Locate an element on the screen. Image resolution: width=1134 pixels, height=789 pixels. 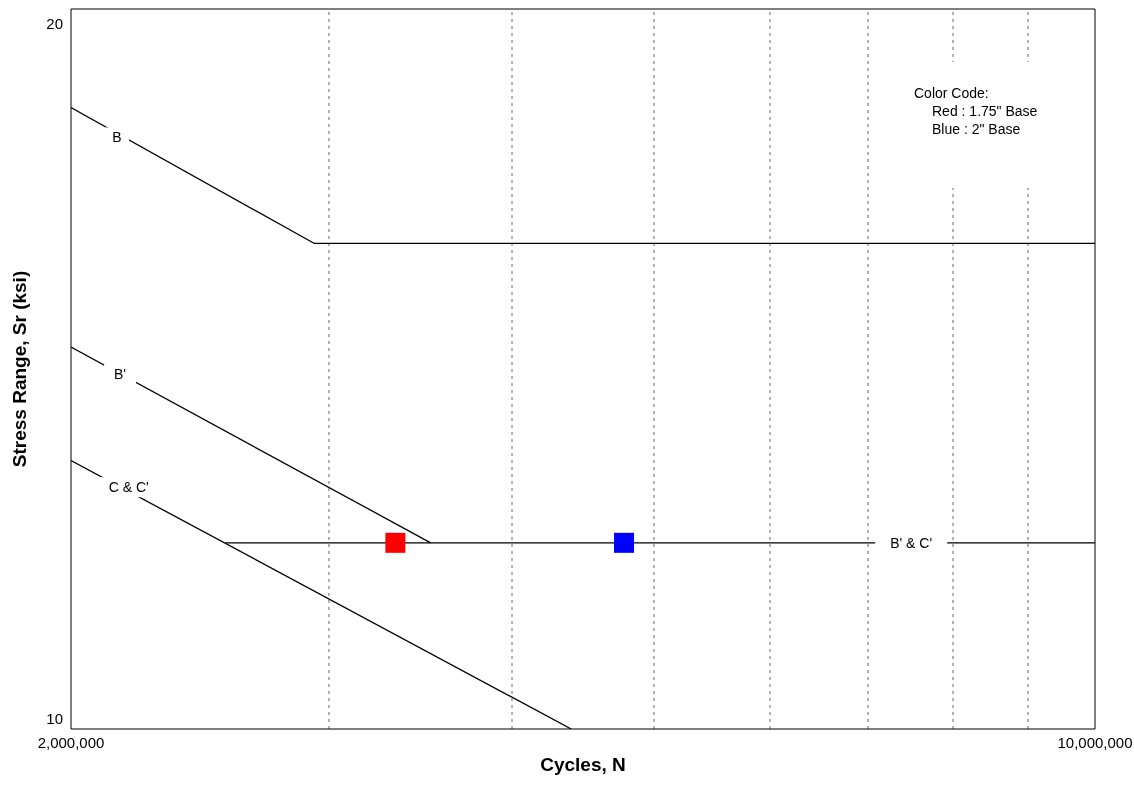
x-tick-label: 2,000,000 is located at coordinates (71, 742).